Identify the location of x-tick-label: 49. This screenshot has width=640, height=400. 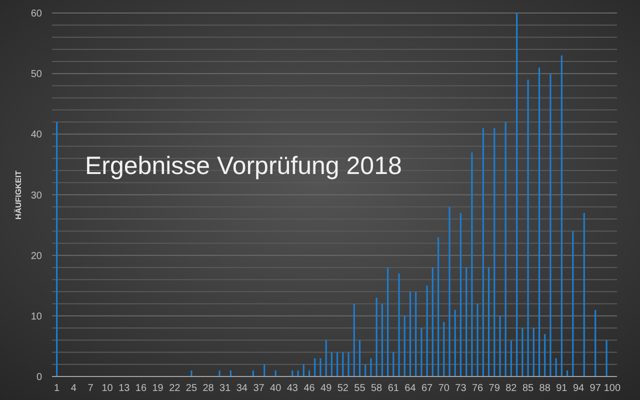
(326, 388).